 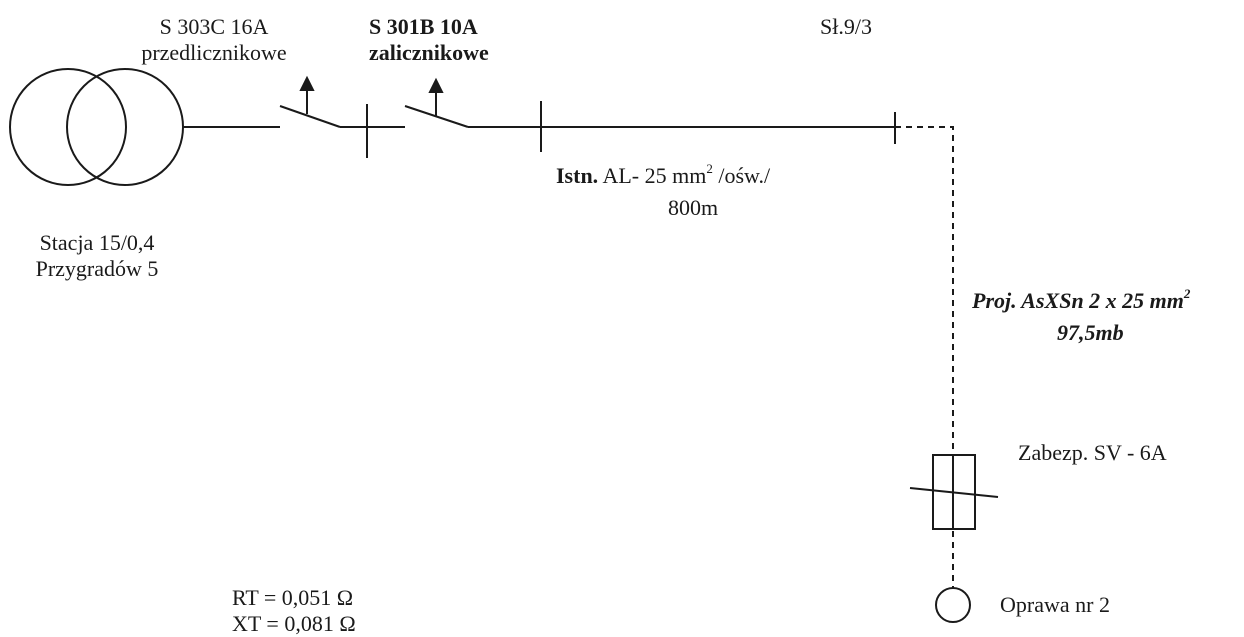 What do you see at coordinates (97, 268) in the screenshot?
I see `station-name: Przygradów 5` at bounding box center [97, 268].